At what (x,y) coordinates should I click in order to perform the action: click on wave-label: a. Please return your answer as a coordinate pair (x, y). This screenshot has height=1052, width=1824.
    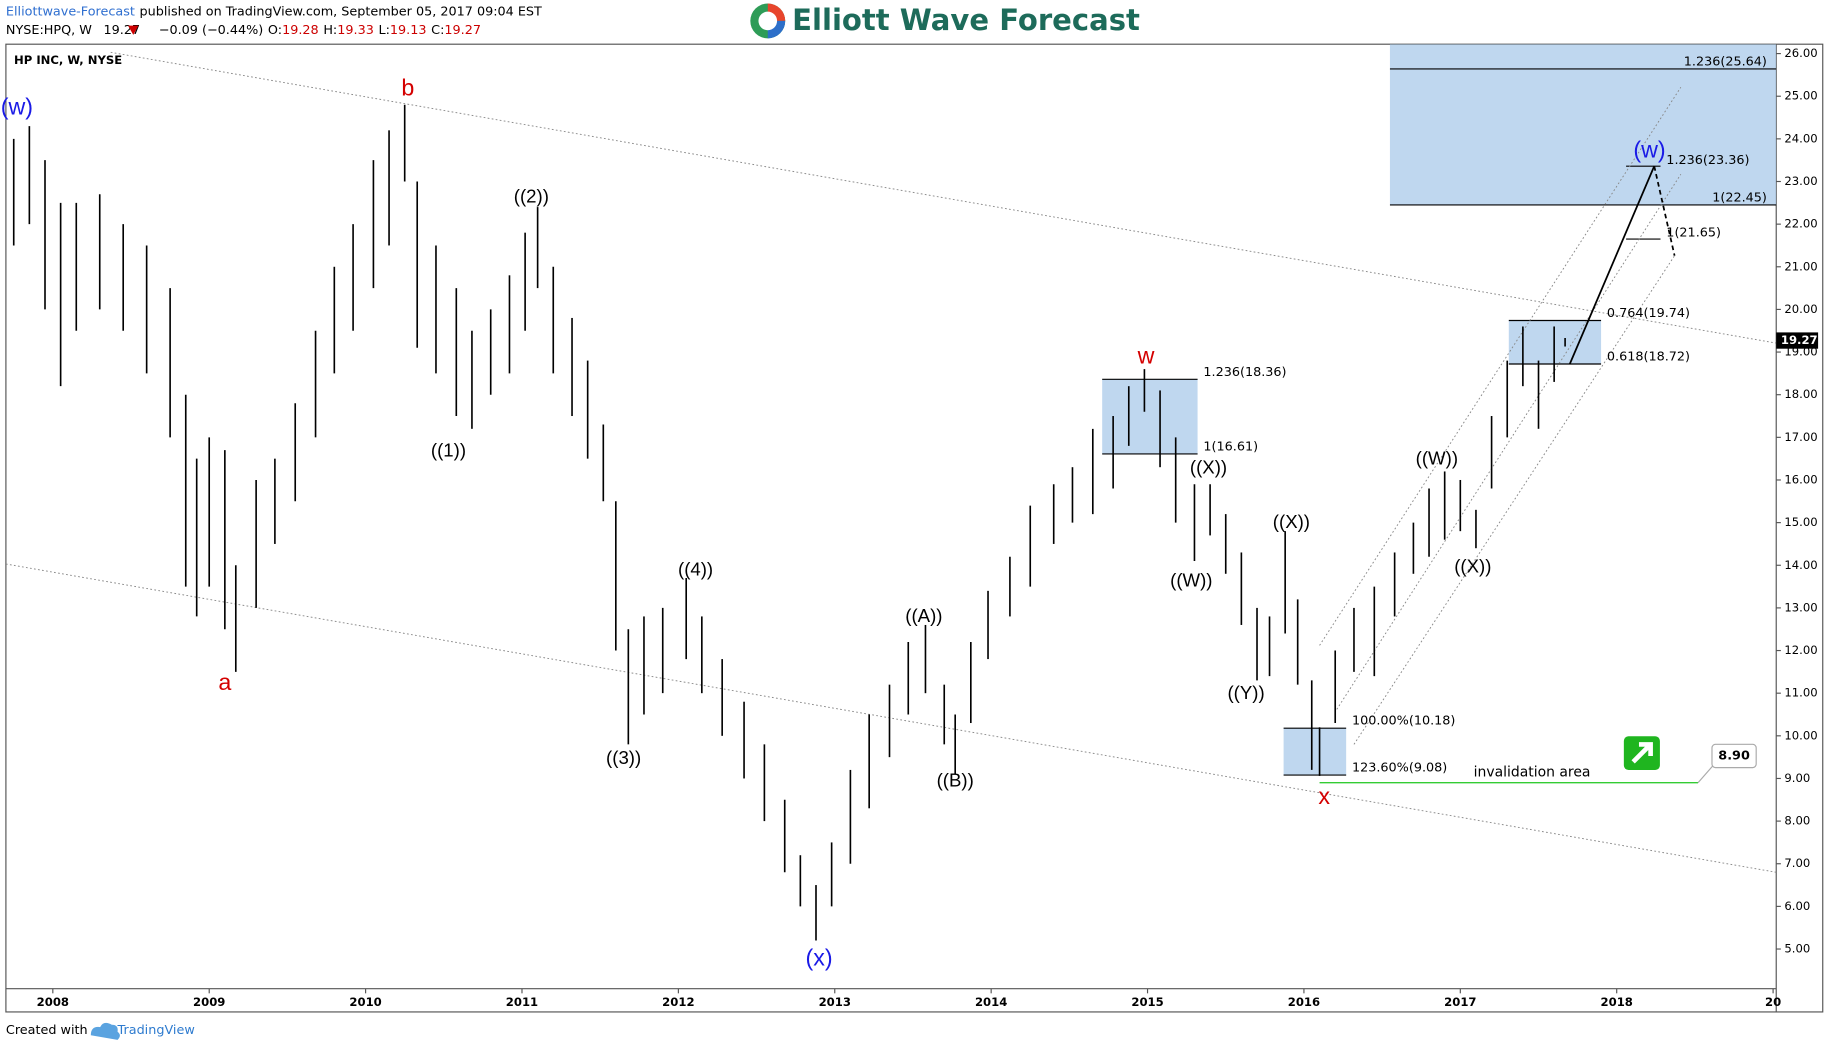
    Looking at the image, I should click on (224, 682).